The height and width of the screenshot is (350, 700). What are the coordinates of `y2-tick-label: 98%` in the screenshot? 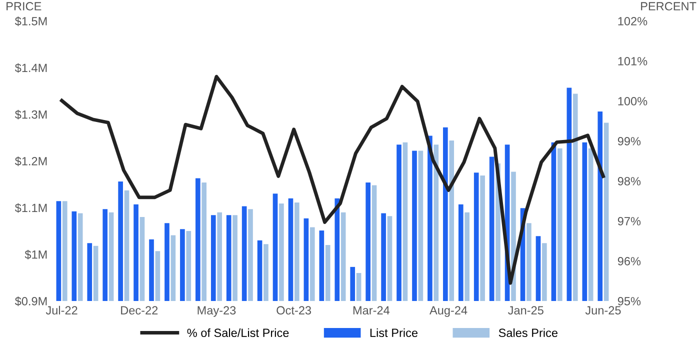 It's located at (629, 181).